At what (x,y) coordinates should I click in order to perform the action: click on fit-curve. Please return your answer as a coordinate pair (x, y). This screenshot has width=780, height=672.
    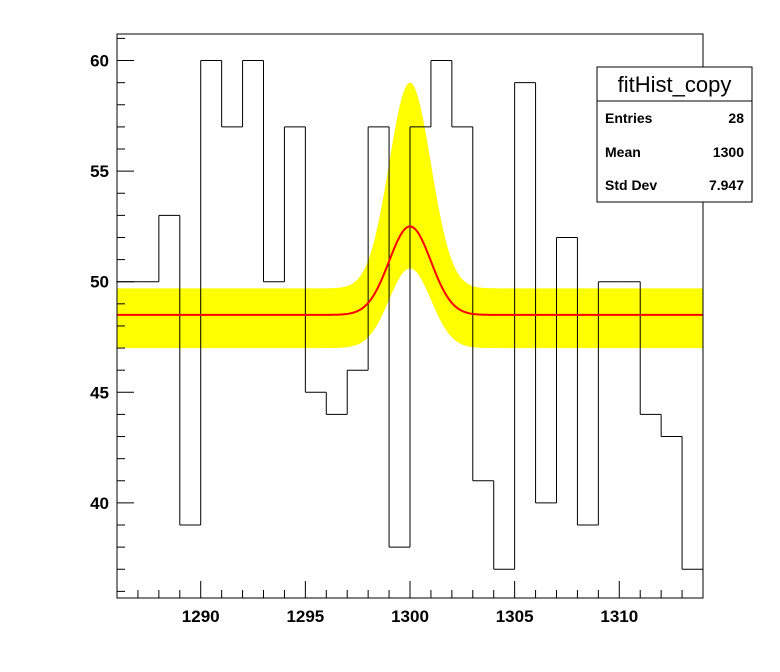
    Looking at the image, I should click on (410, 270).